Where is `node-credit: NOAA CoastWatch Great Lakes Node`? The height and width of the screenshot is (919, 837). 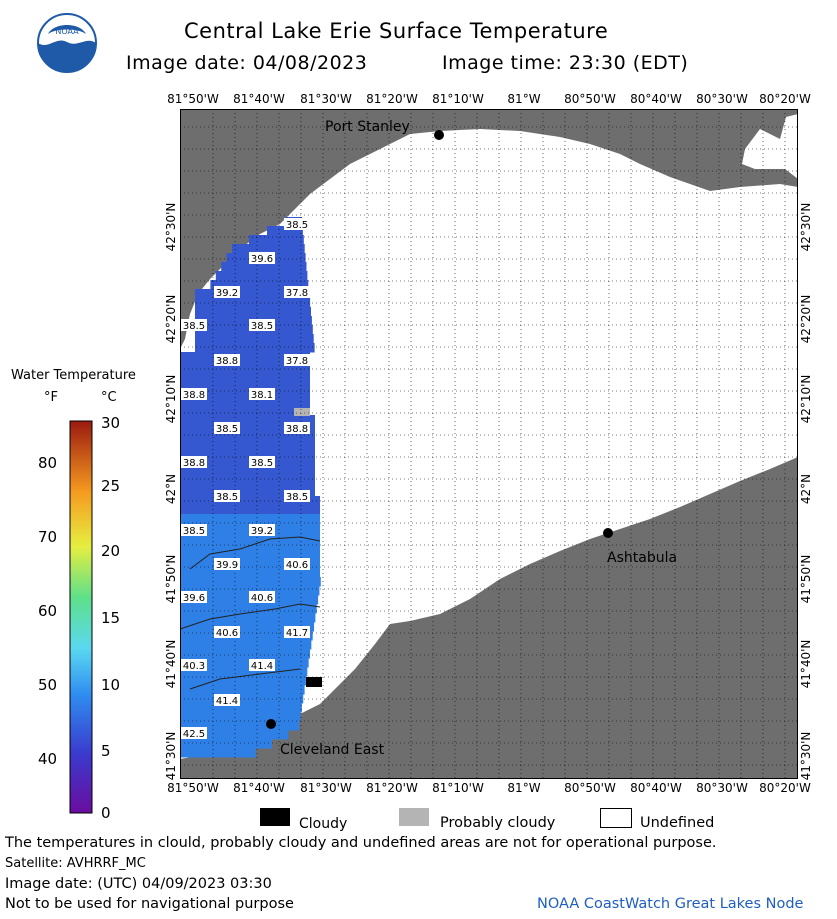 node-credit: NOAA CoastWatch Great Lakes Node is located at coordinates (670, 904).